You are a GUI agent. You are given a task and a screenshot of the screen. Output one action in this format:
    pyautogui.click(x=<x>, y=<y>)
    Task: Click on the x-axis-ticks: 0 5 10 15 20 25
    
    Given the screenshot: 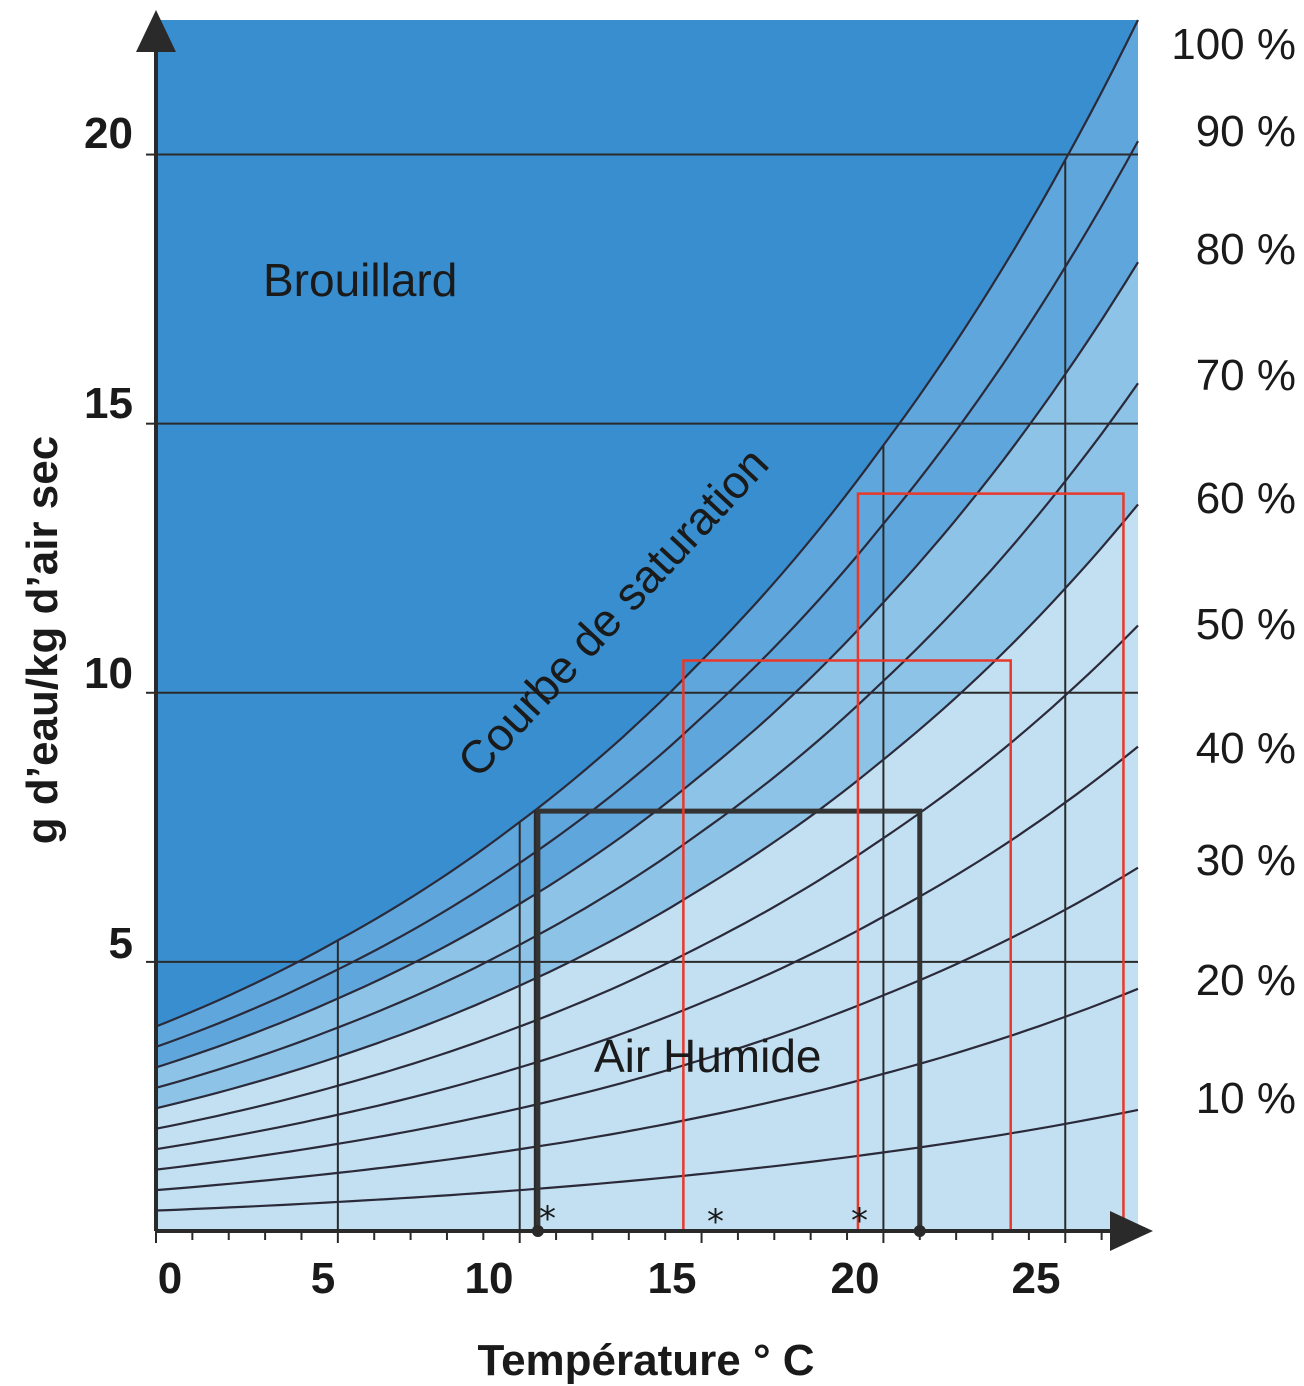 What is the action you would take?
    pyautogui.click(x=609, y=1278)
    